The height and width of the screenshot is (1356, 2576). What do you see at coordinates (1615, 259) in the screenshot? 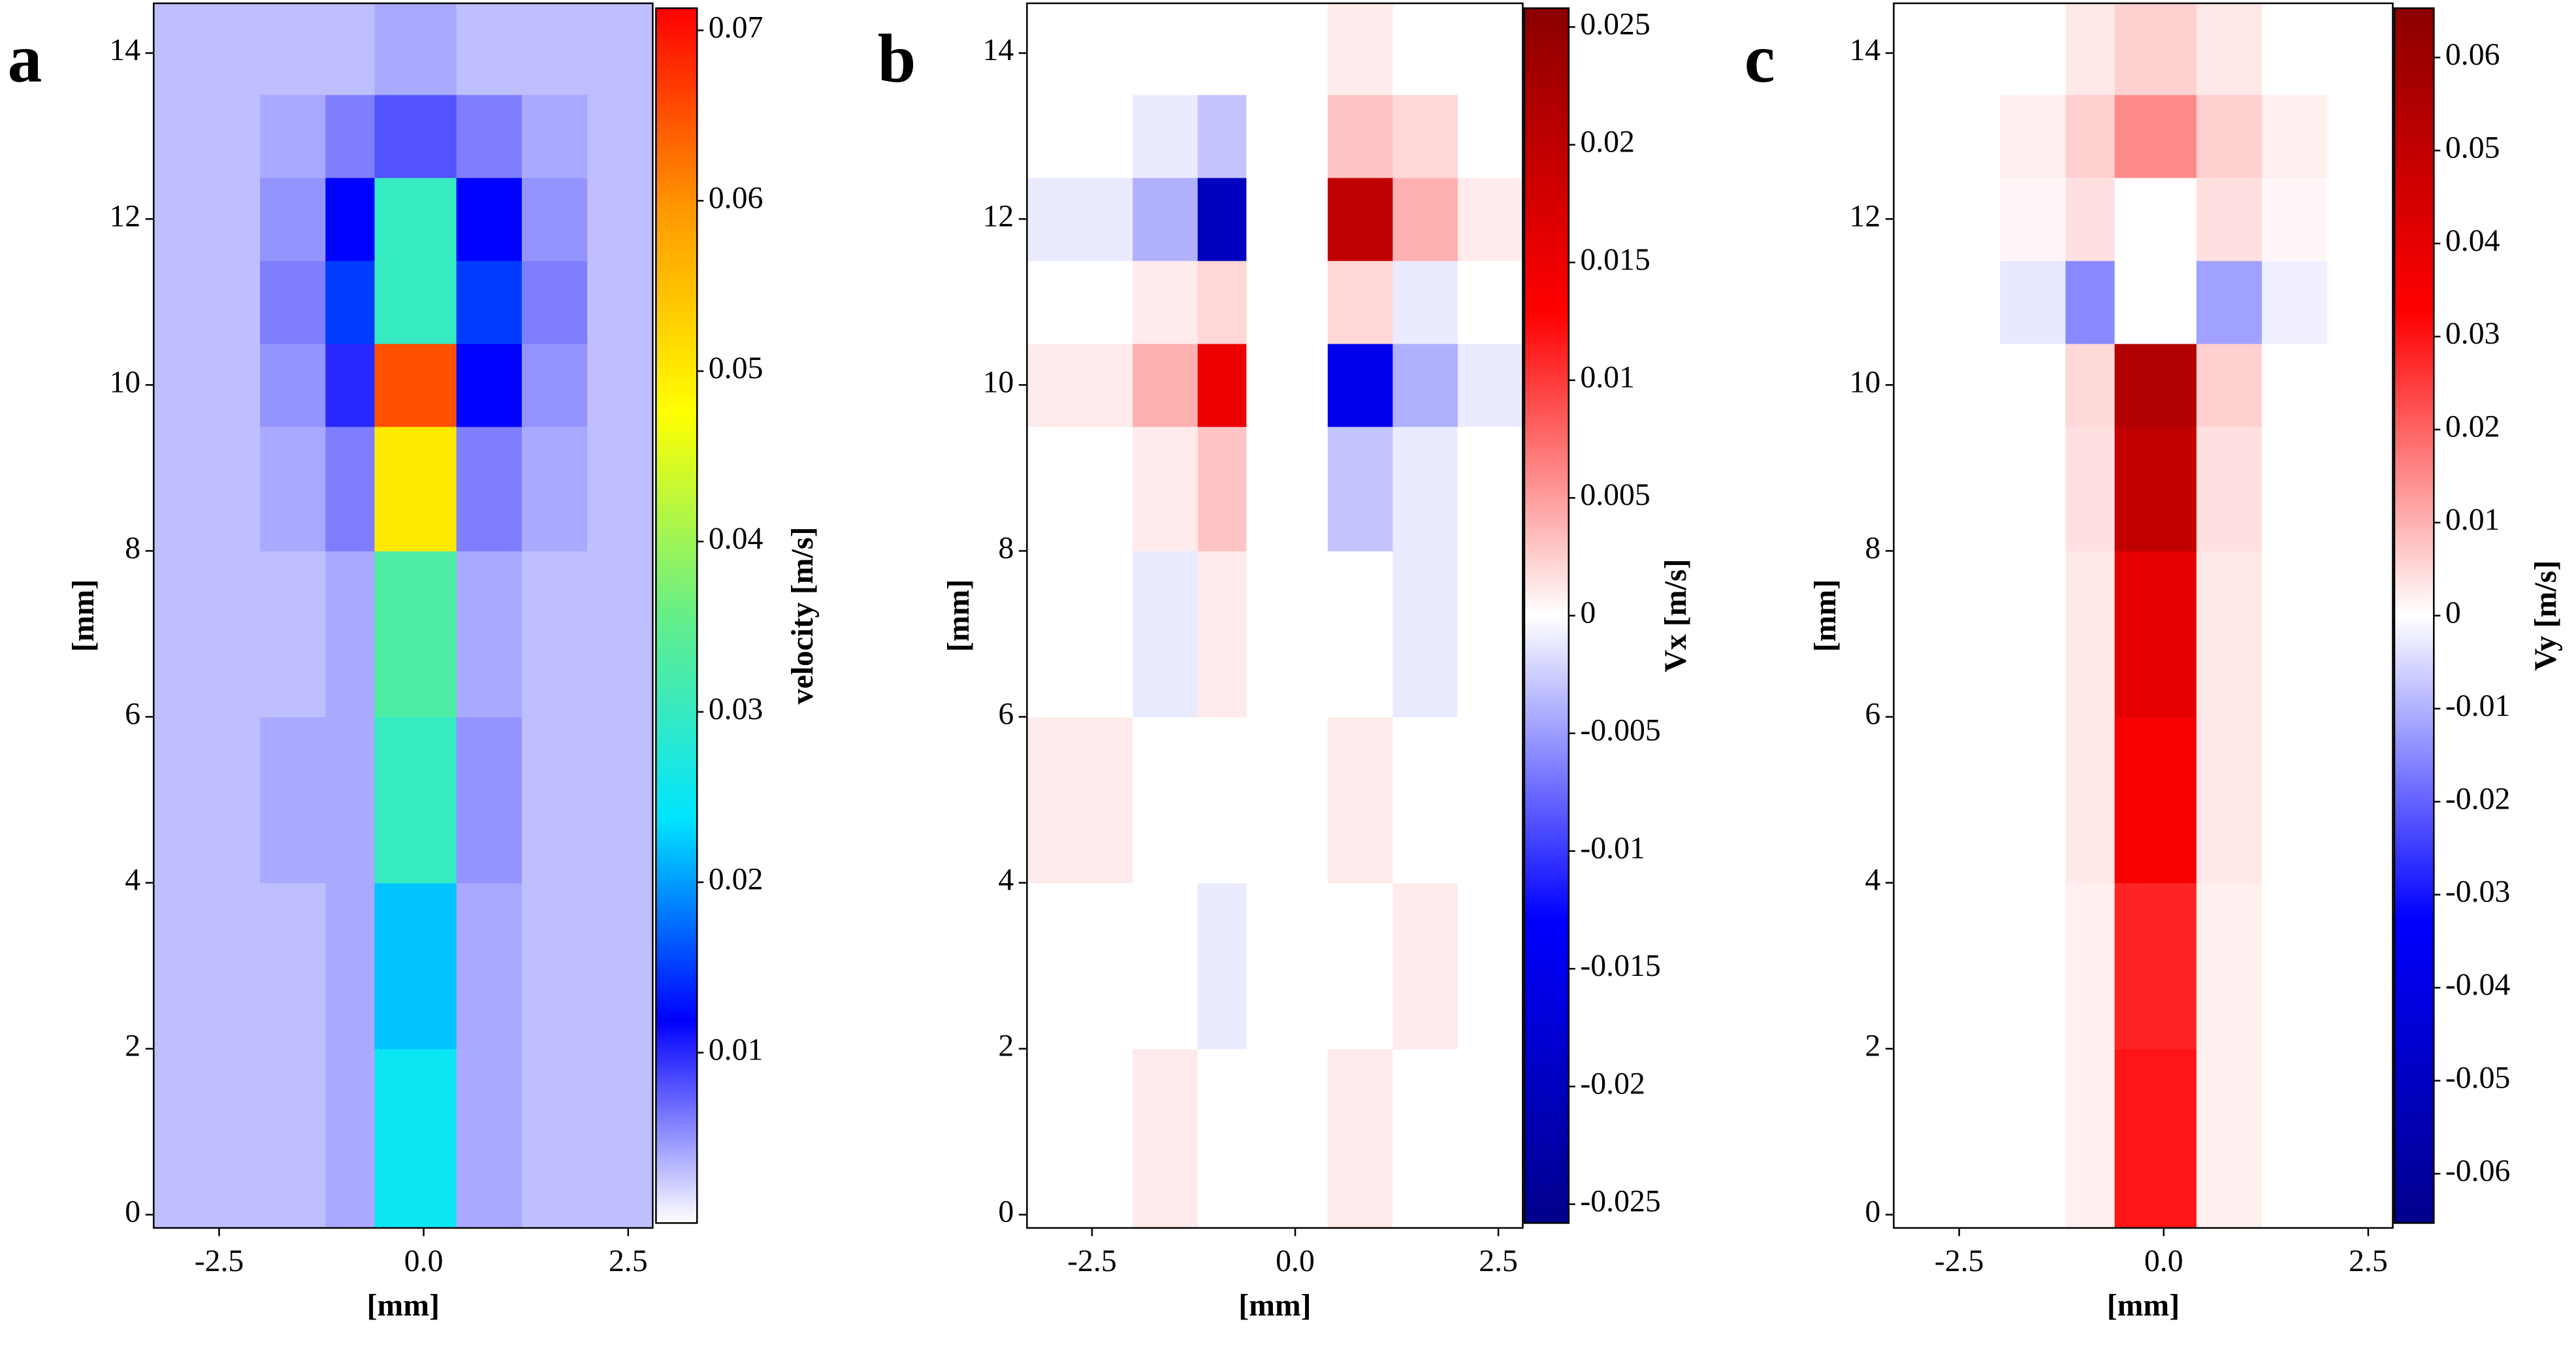
I see `colorbar-tick-label: 0.015` at bounding box center [1615, 259].